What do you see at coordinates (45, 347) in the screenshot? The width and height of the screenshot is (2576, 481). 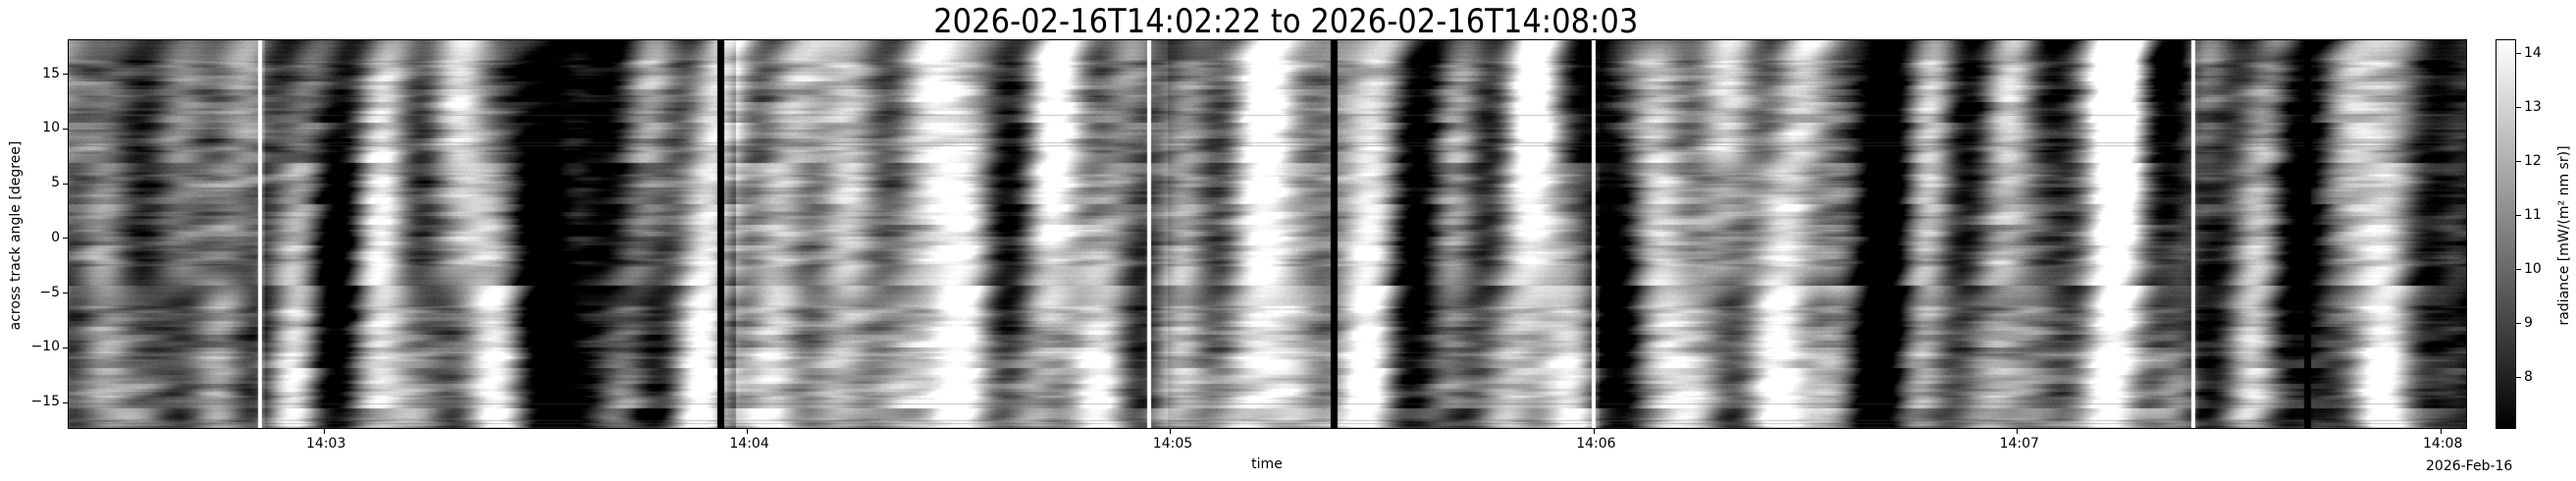 I see `y-tick-label: −10` at bounding box center [45, 347].